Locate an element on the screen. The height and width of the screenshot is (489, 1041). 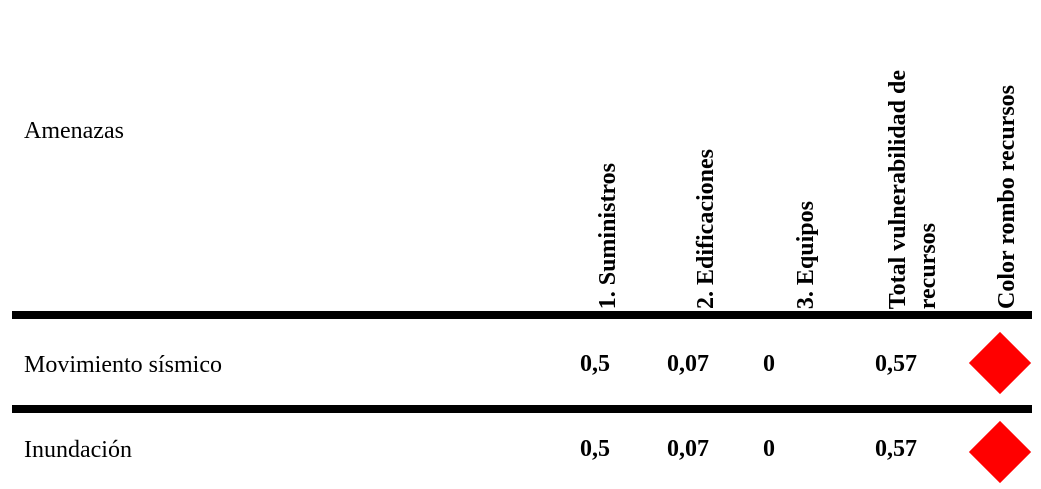
row-label-inundacion: Inundación is located at coordinates (78, 450).